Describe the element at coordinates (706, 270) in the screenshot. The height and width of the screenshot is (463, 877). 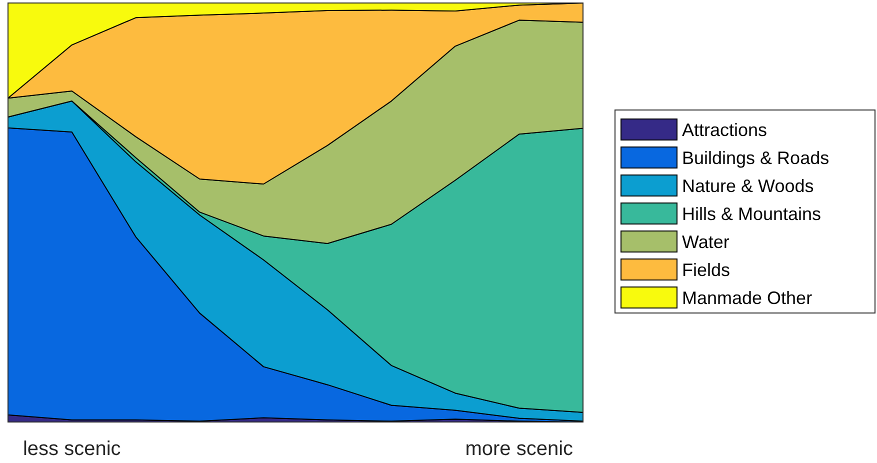
I see `legend-label: Fields` at that location.